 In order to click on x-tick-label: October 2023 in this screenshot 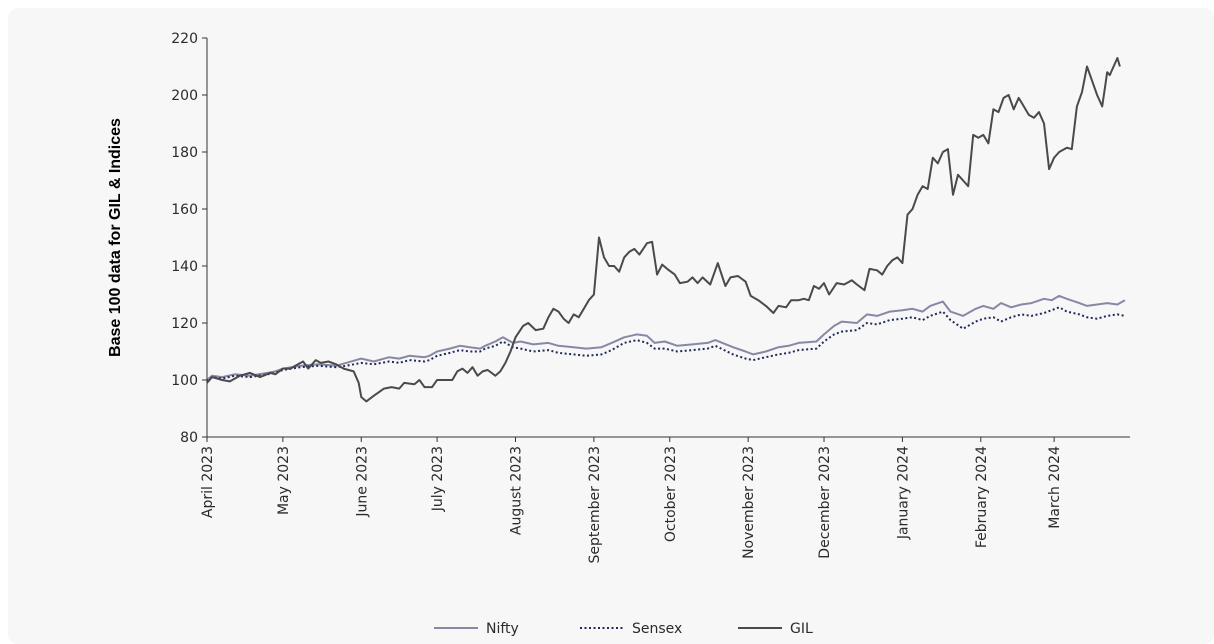, I will do `click(671, 494)`.